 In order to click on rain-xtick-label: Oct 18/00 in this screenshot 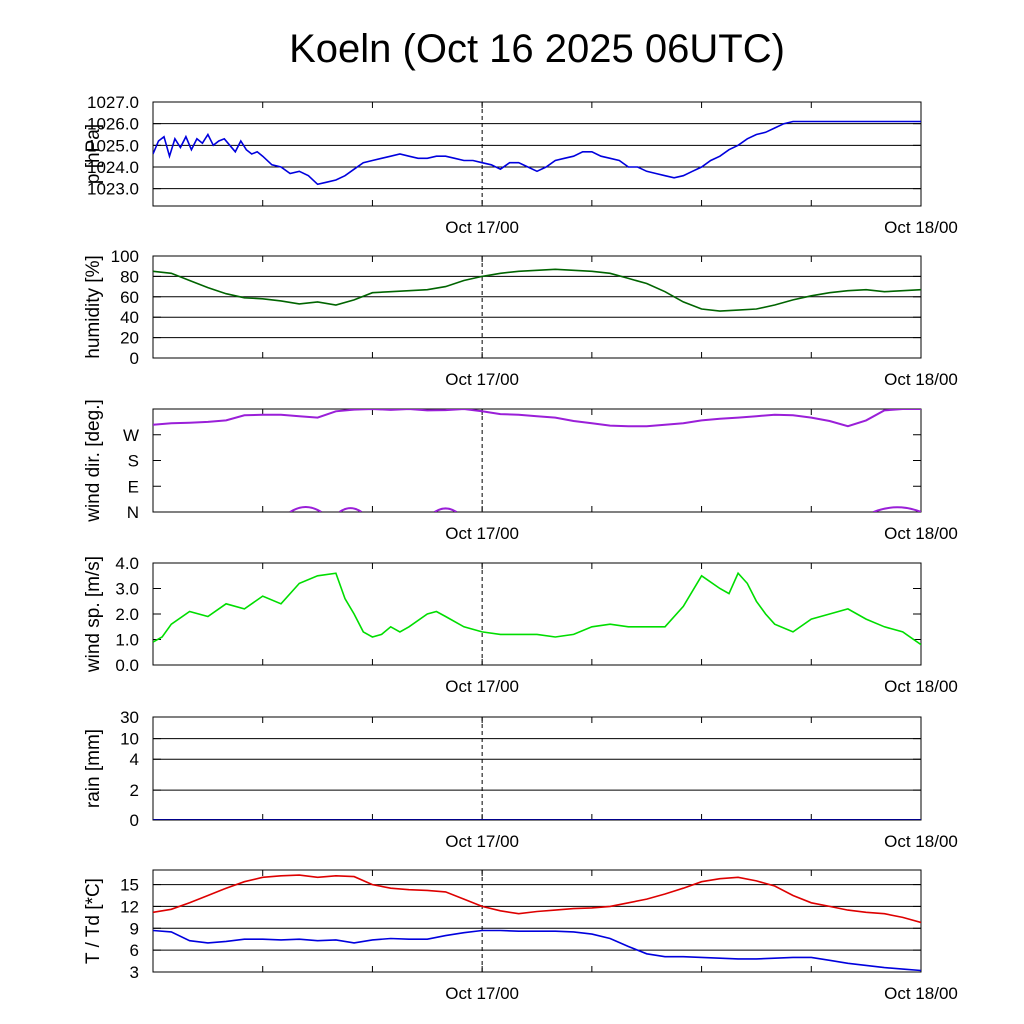, I will do `click(921, 841)`.